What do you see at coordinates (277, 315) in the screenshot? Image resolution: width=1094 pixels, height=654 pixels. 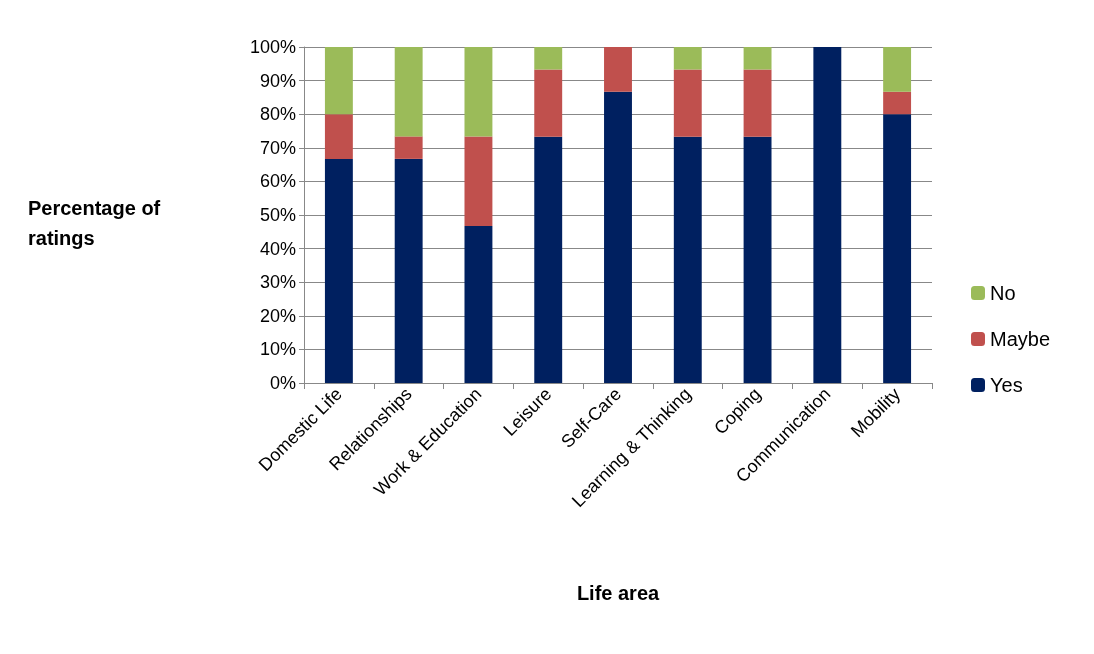 I see `y-tick-label: 20%` at bounding box center [277, 315].